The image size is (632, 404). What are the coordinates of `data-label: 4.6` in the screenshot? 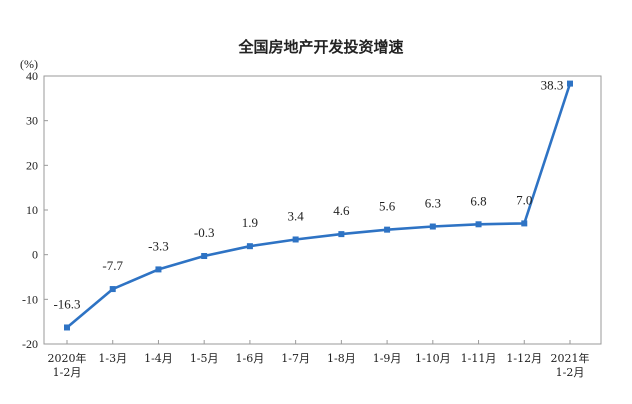 It's located at (341, 210).